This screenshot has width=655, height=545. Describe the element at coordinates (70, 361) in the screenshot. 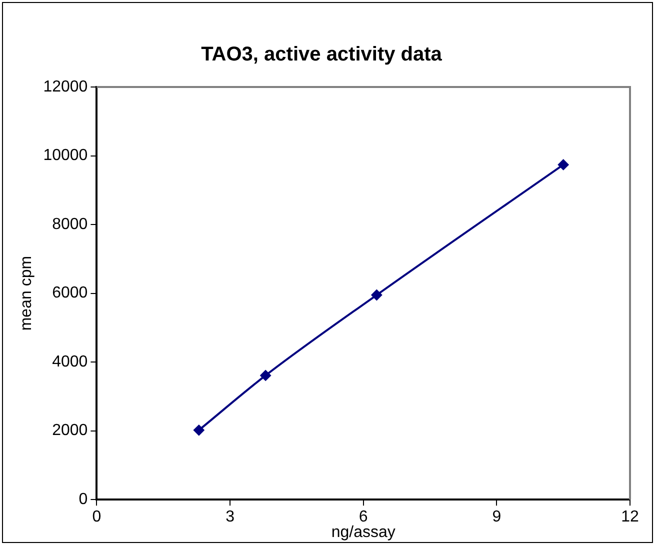

I see `y-tick-label: 4000` at that location.